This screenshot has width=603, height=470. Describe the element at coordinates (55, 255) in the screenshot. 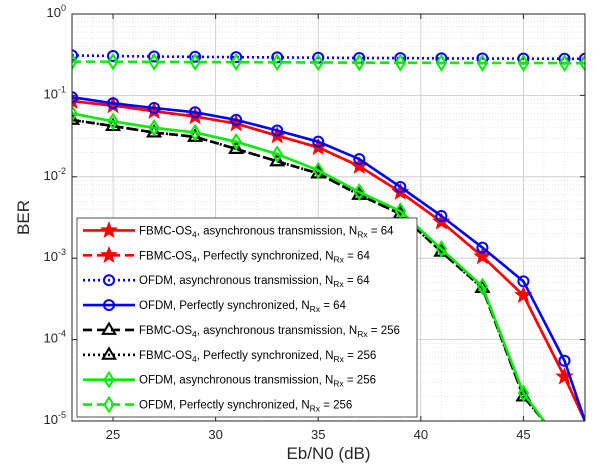

I see `y-tick-label: 10⁻³` at that location.